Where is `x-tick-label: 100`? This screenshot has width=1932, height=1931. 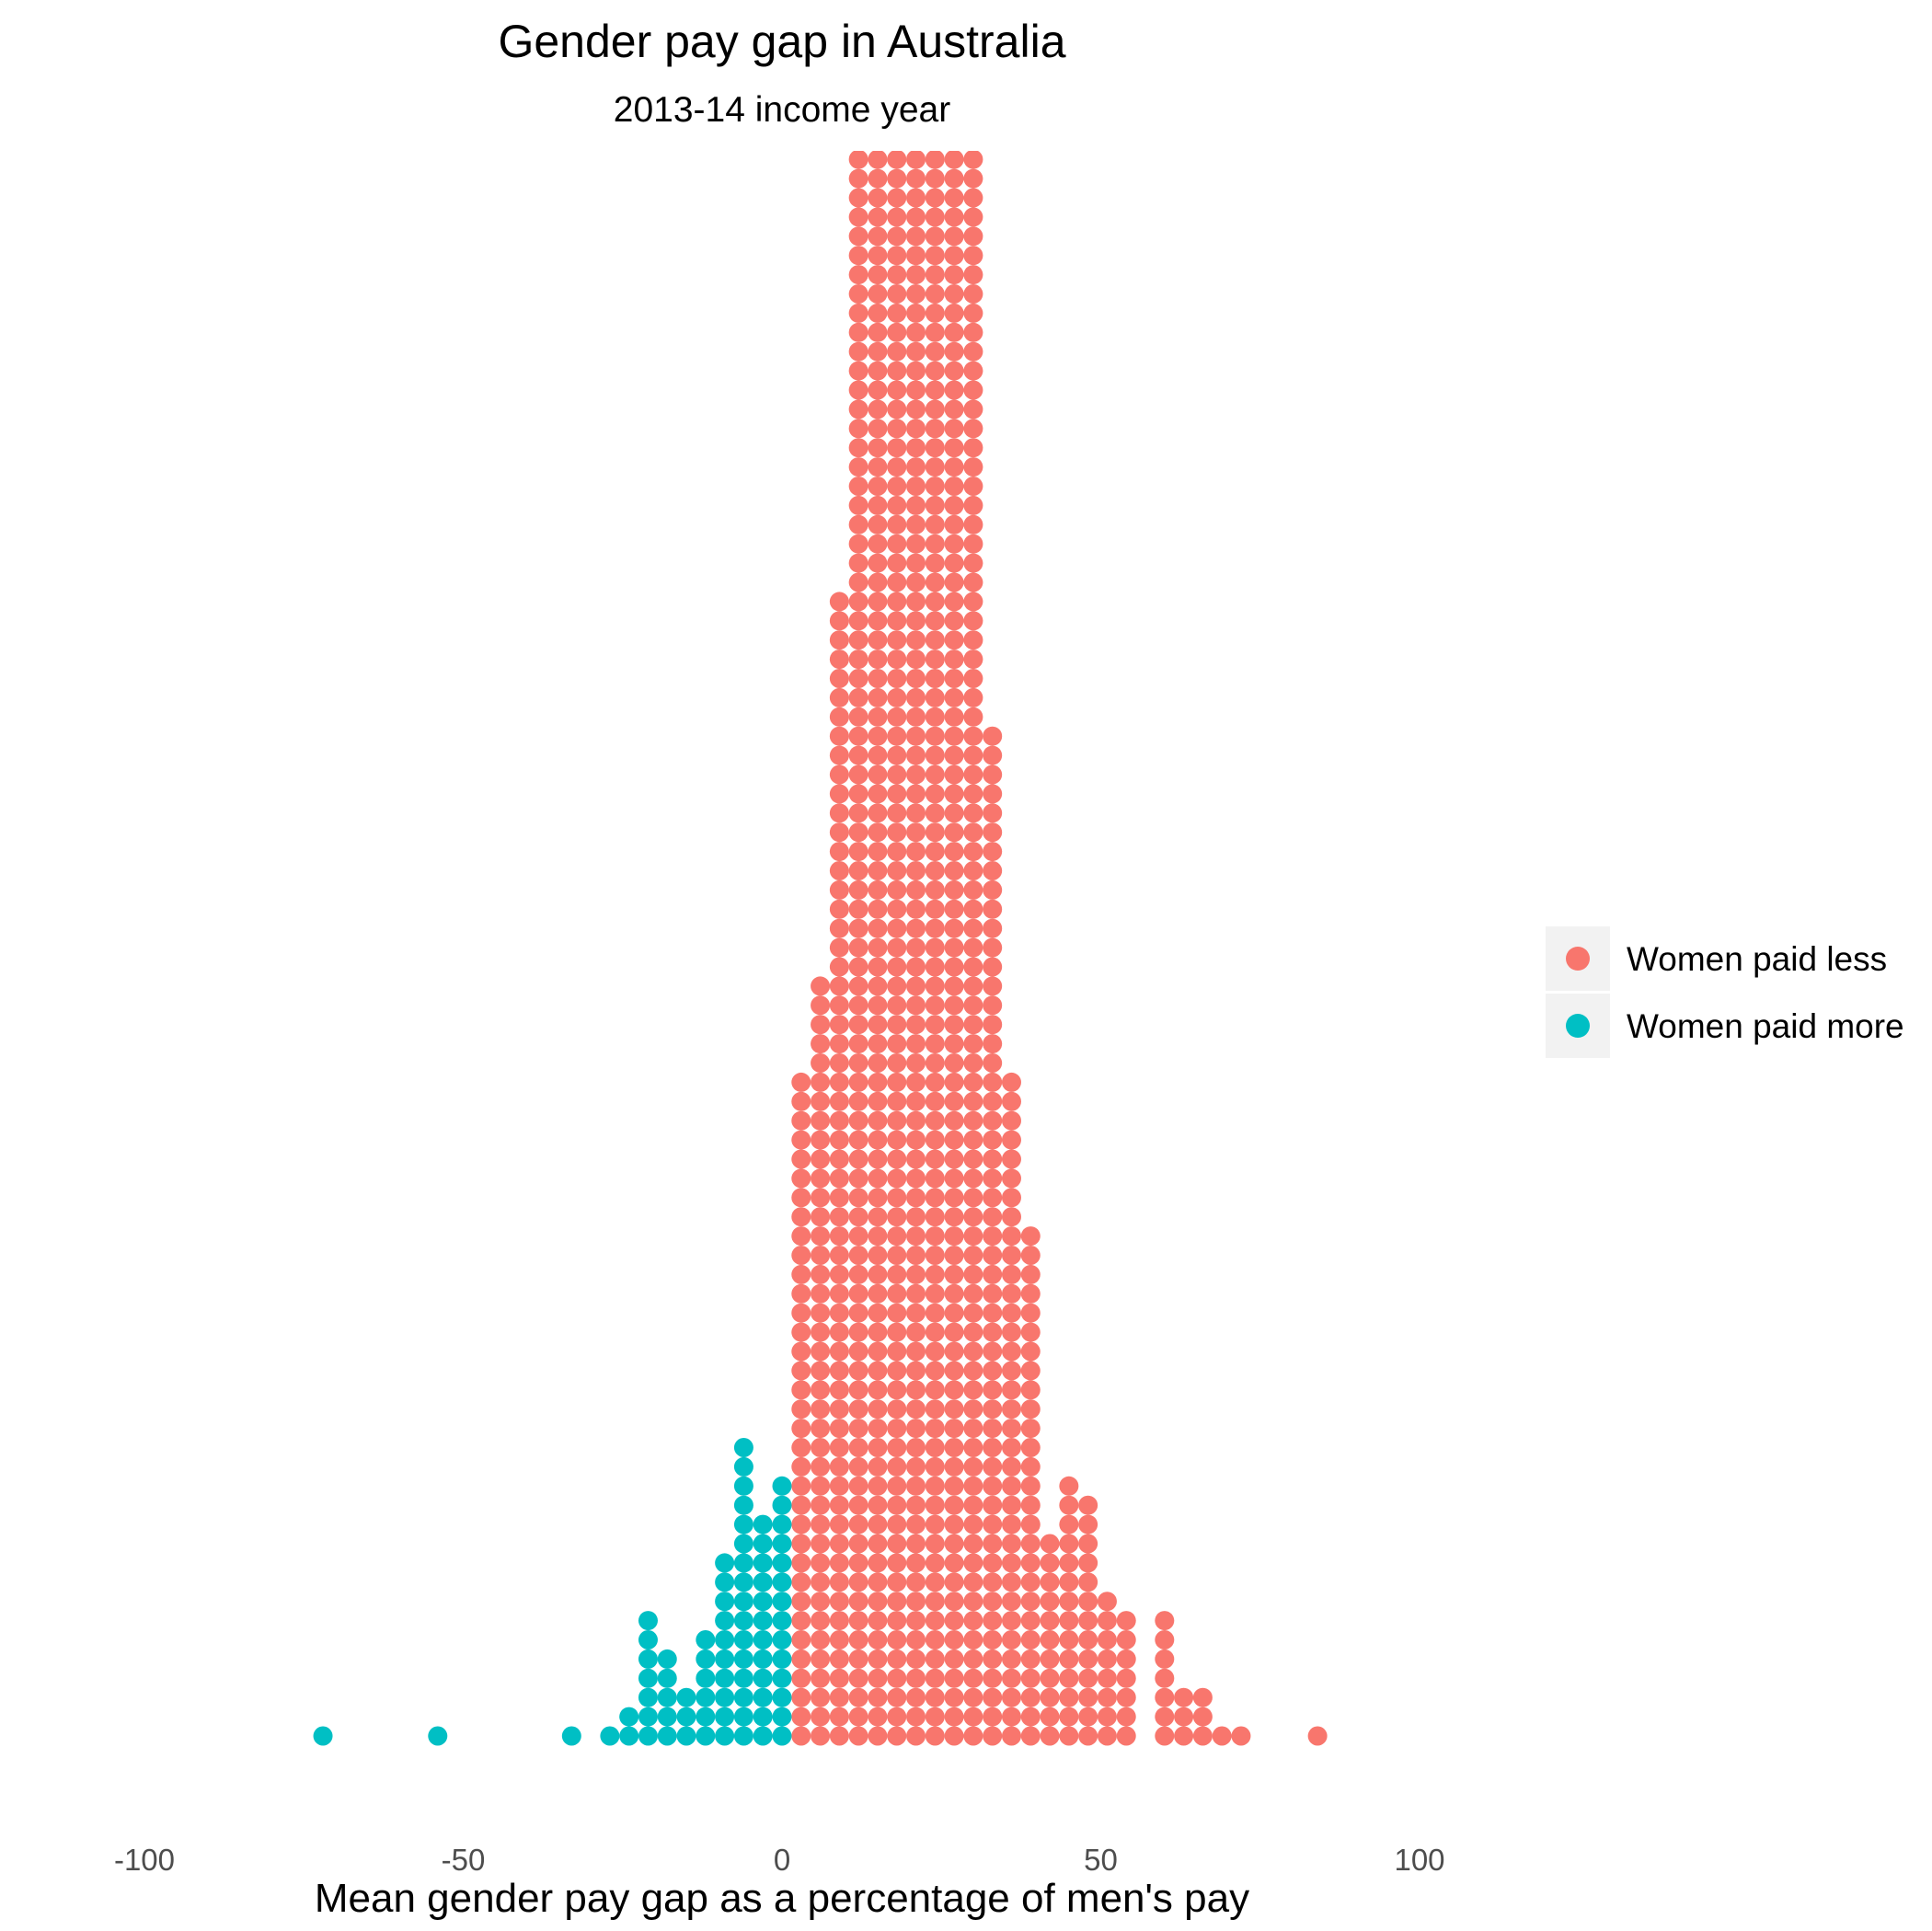 x-tick-label: 100 is located at coordinates (1419, 1860).